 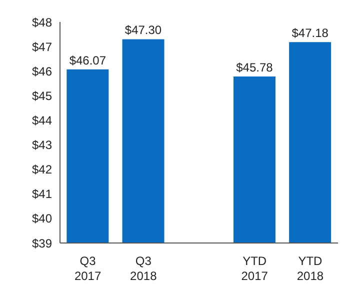 I want to click on data-label: $45.78, so click(x=255, y=67).